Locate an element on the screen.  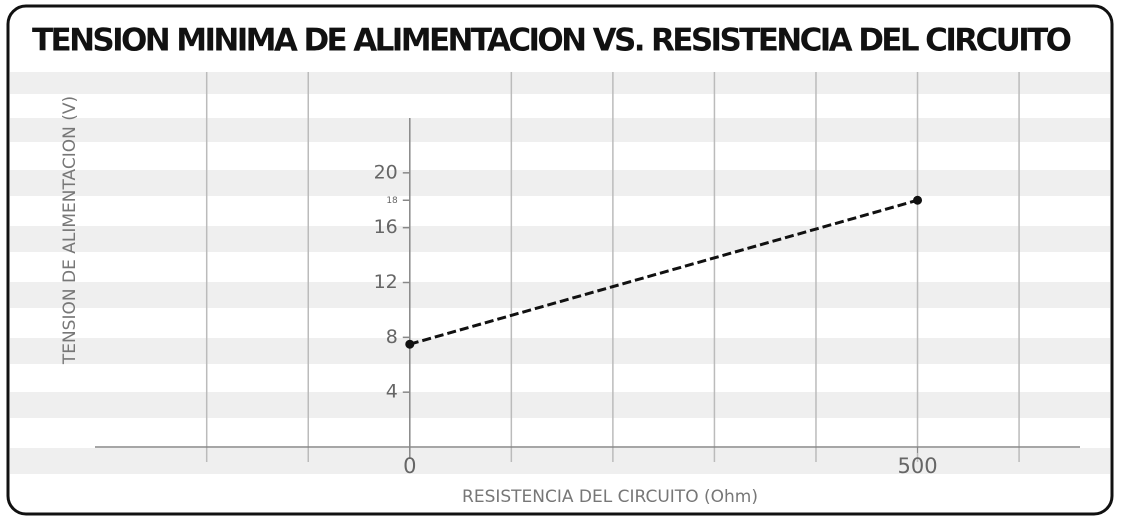
data-line is located at coordinates (663, 272).